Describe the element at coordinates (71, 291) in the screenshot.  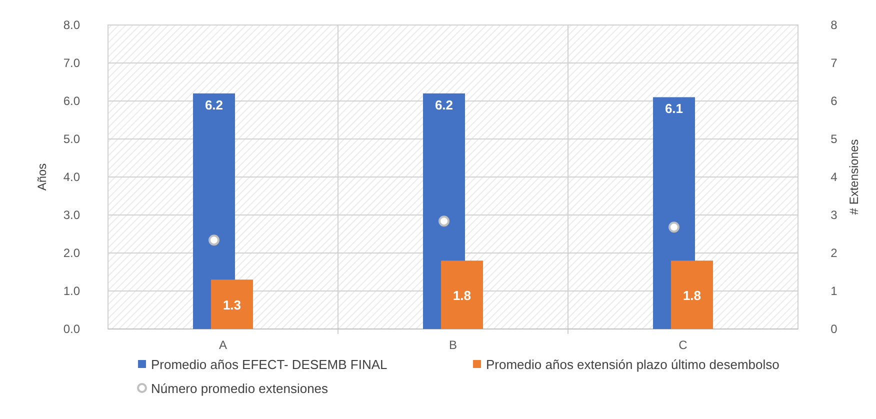
I see `y-tick-label: 1.0` at that location.